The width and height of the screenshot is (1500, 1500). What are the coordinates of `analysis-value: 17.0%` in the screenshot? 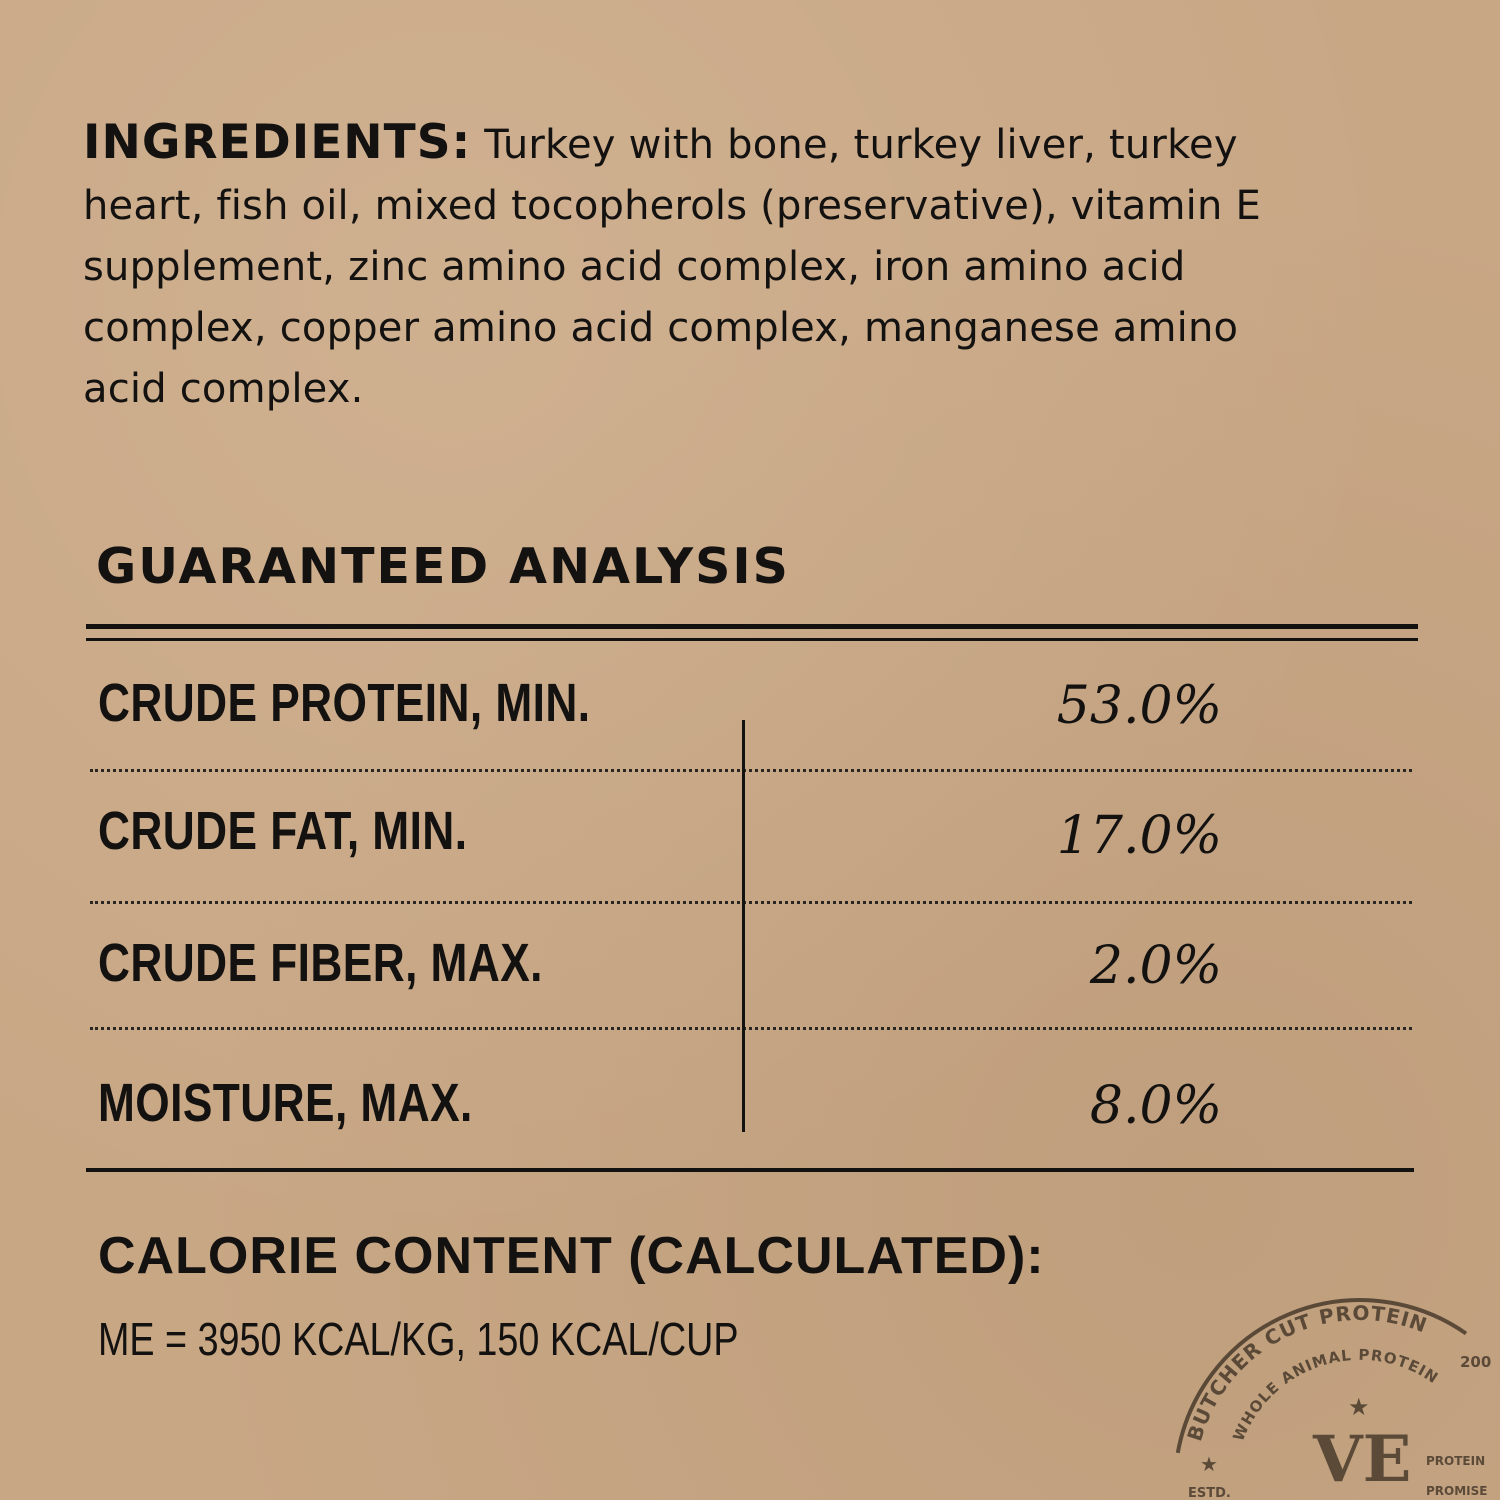 It's located at (1139, 836).